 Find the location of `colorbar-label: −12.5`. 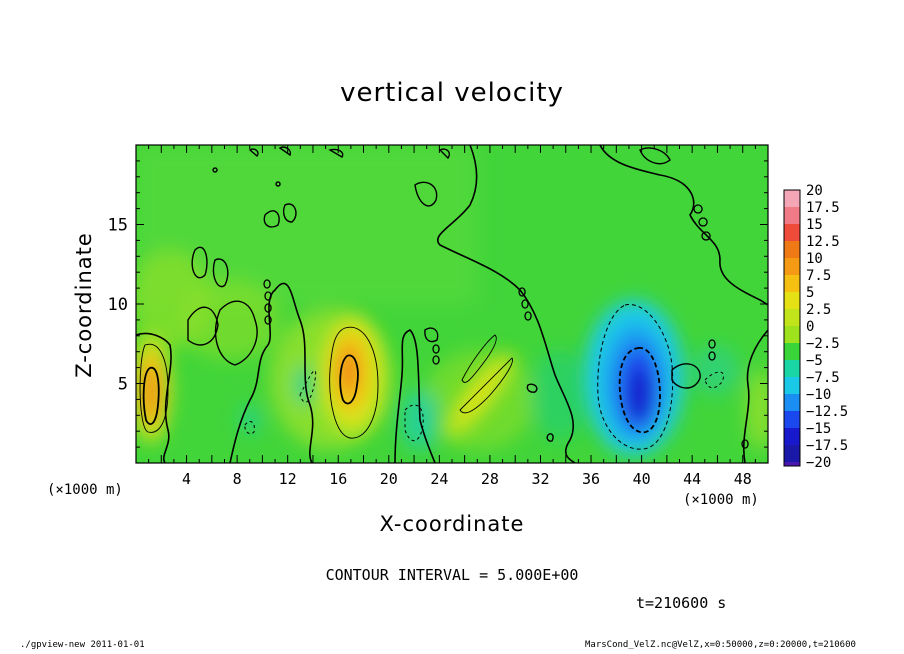

colorbar-label: −12.5 is located at coordinates (827, 412).